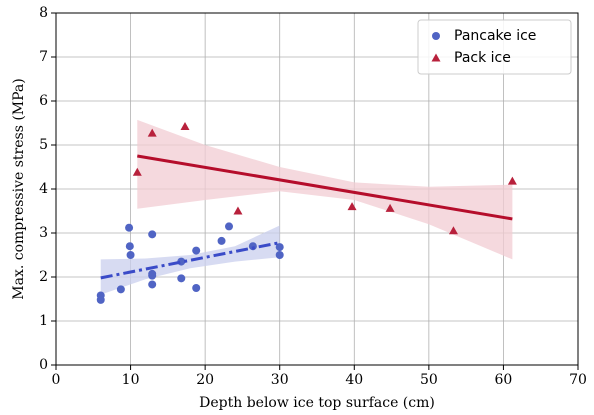  What do you see at coordinates (43, 233) in the screenshot?
I see `y-tick-label: 3` at bounding box center [43, 233].